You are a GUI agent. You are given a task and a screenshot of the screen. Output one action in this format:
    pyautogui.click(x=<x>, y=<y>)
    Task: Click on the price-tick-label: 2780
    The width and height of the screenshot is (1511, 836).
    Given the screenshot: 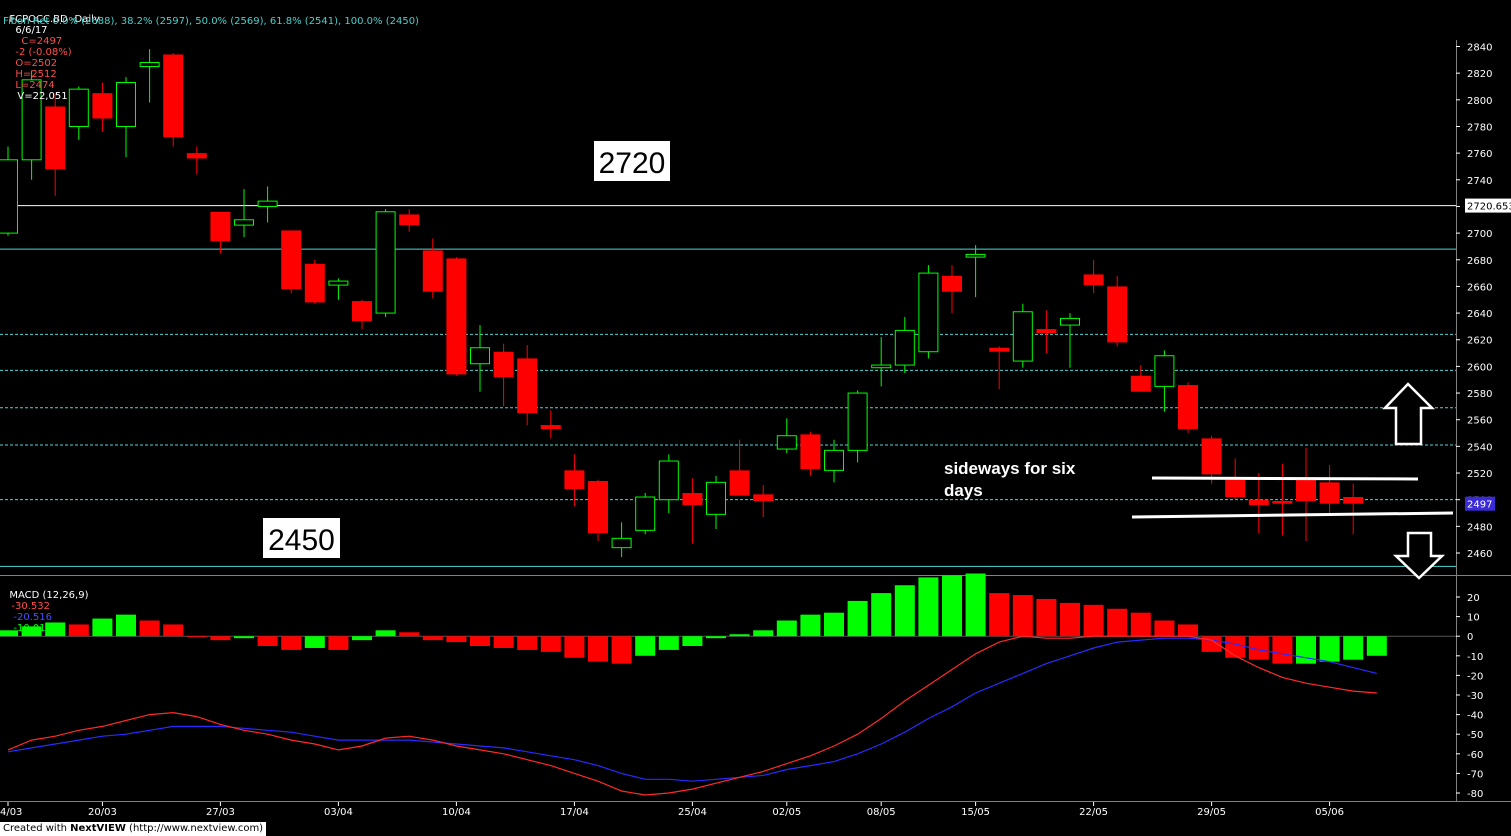 What is the action you would take?
    pyautogui.click(x=1479, y=127)
    